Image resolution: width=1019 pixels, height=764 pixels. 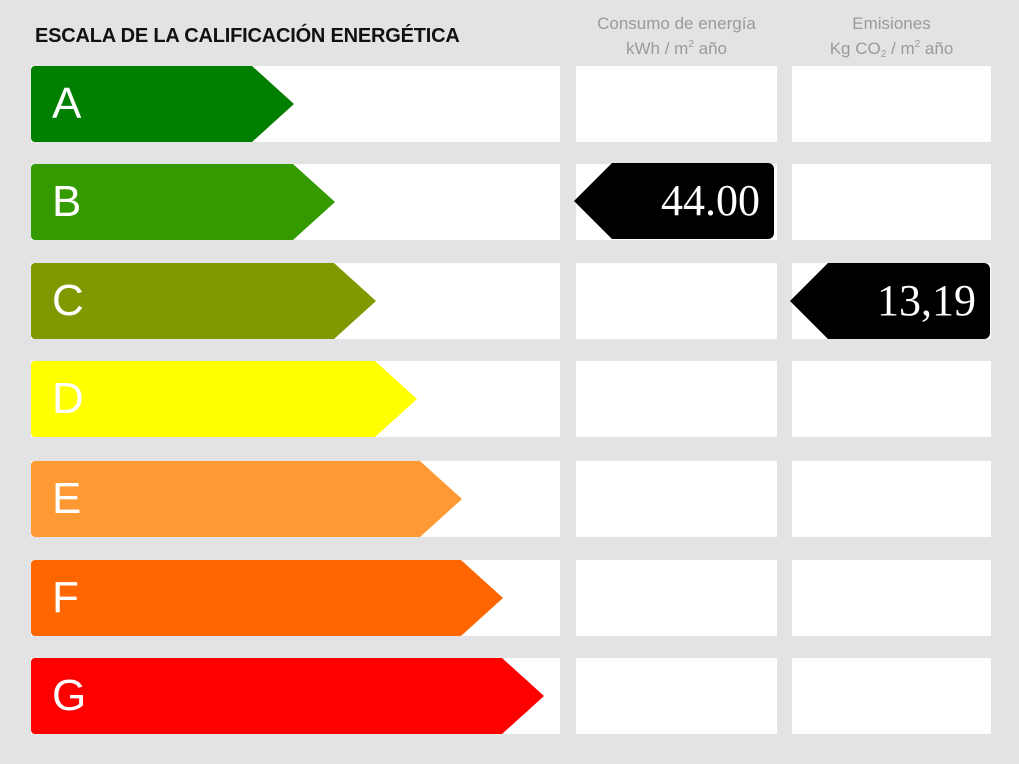 I want to click on consumo-header: Consumo de energía kWh / m2 año, so click(x=676, y=36).